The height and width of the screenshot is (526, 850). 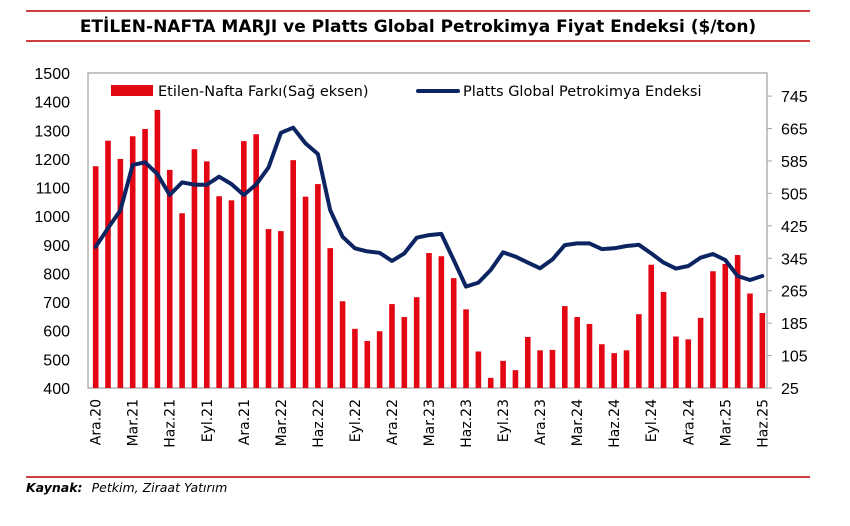 I want to click on x-axis-tick-label: Ara.21, so click(x=245, y=422).